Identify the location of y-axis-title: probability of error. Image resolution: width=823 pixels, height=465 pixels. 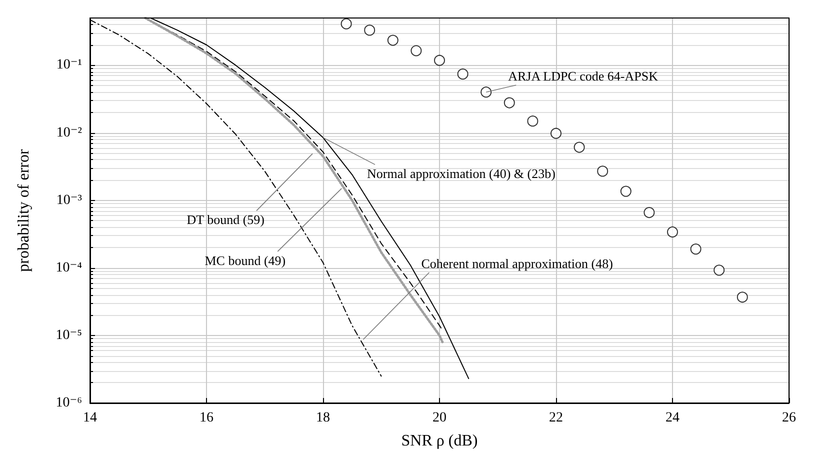
(24, 210).